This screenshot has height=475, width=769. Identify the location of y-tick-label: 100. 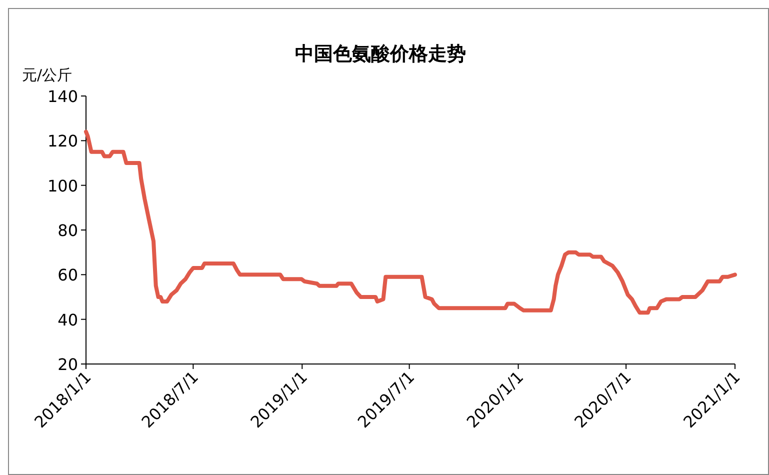
(62, 186).